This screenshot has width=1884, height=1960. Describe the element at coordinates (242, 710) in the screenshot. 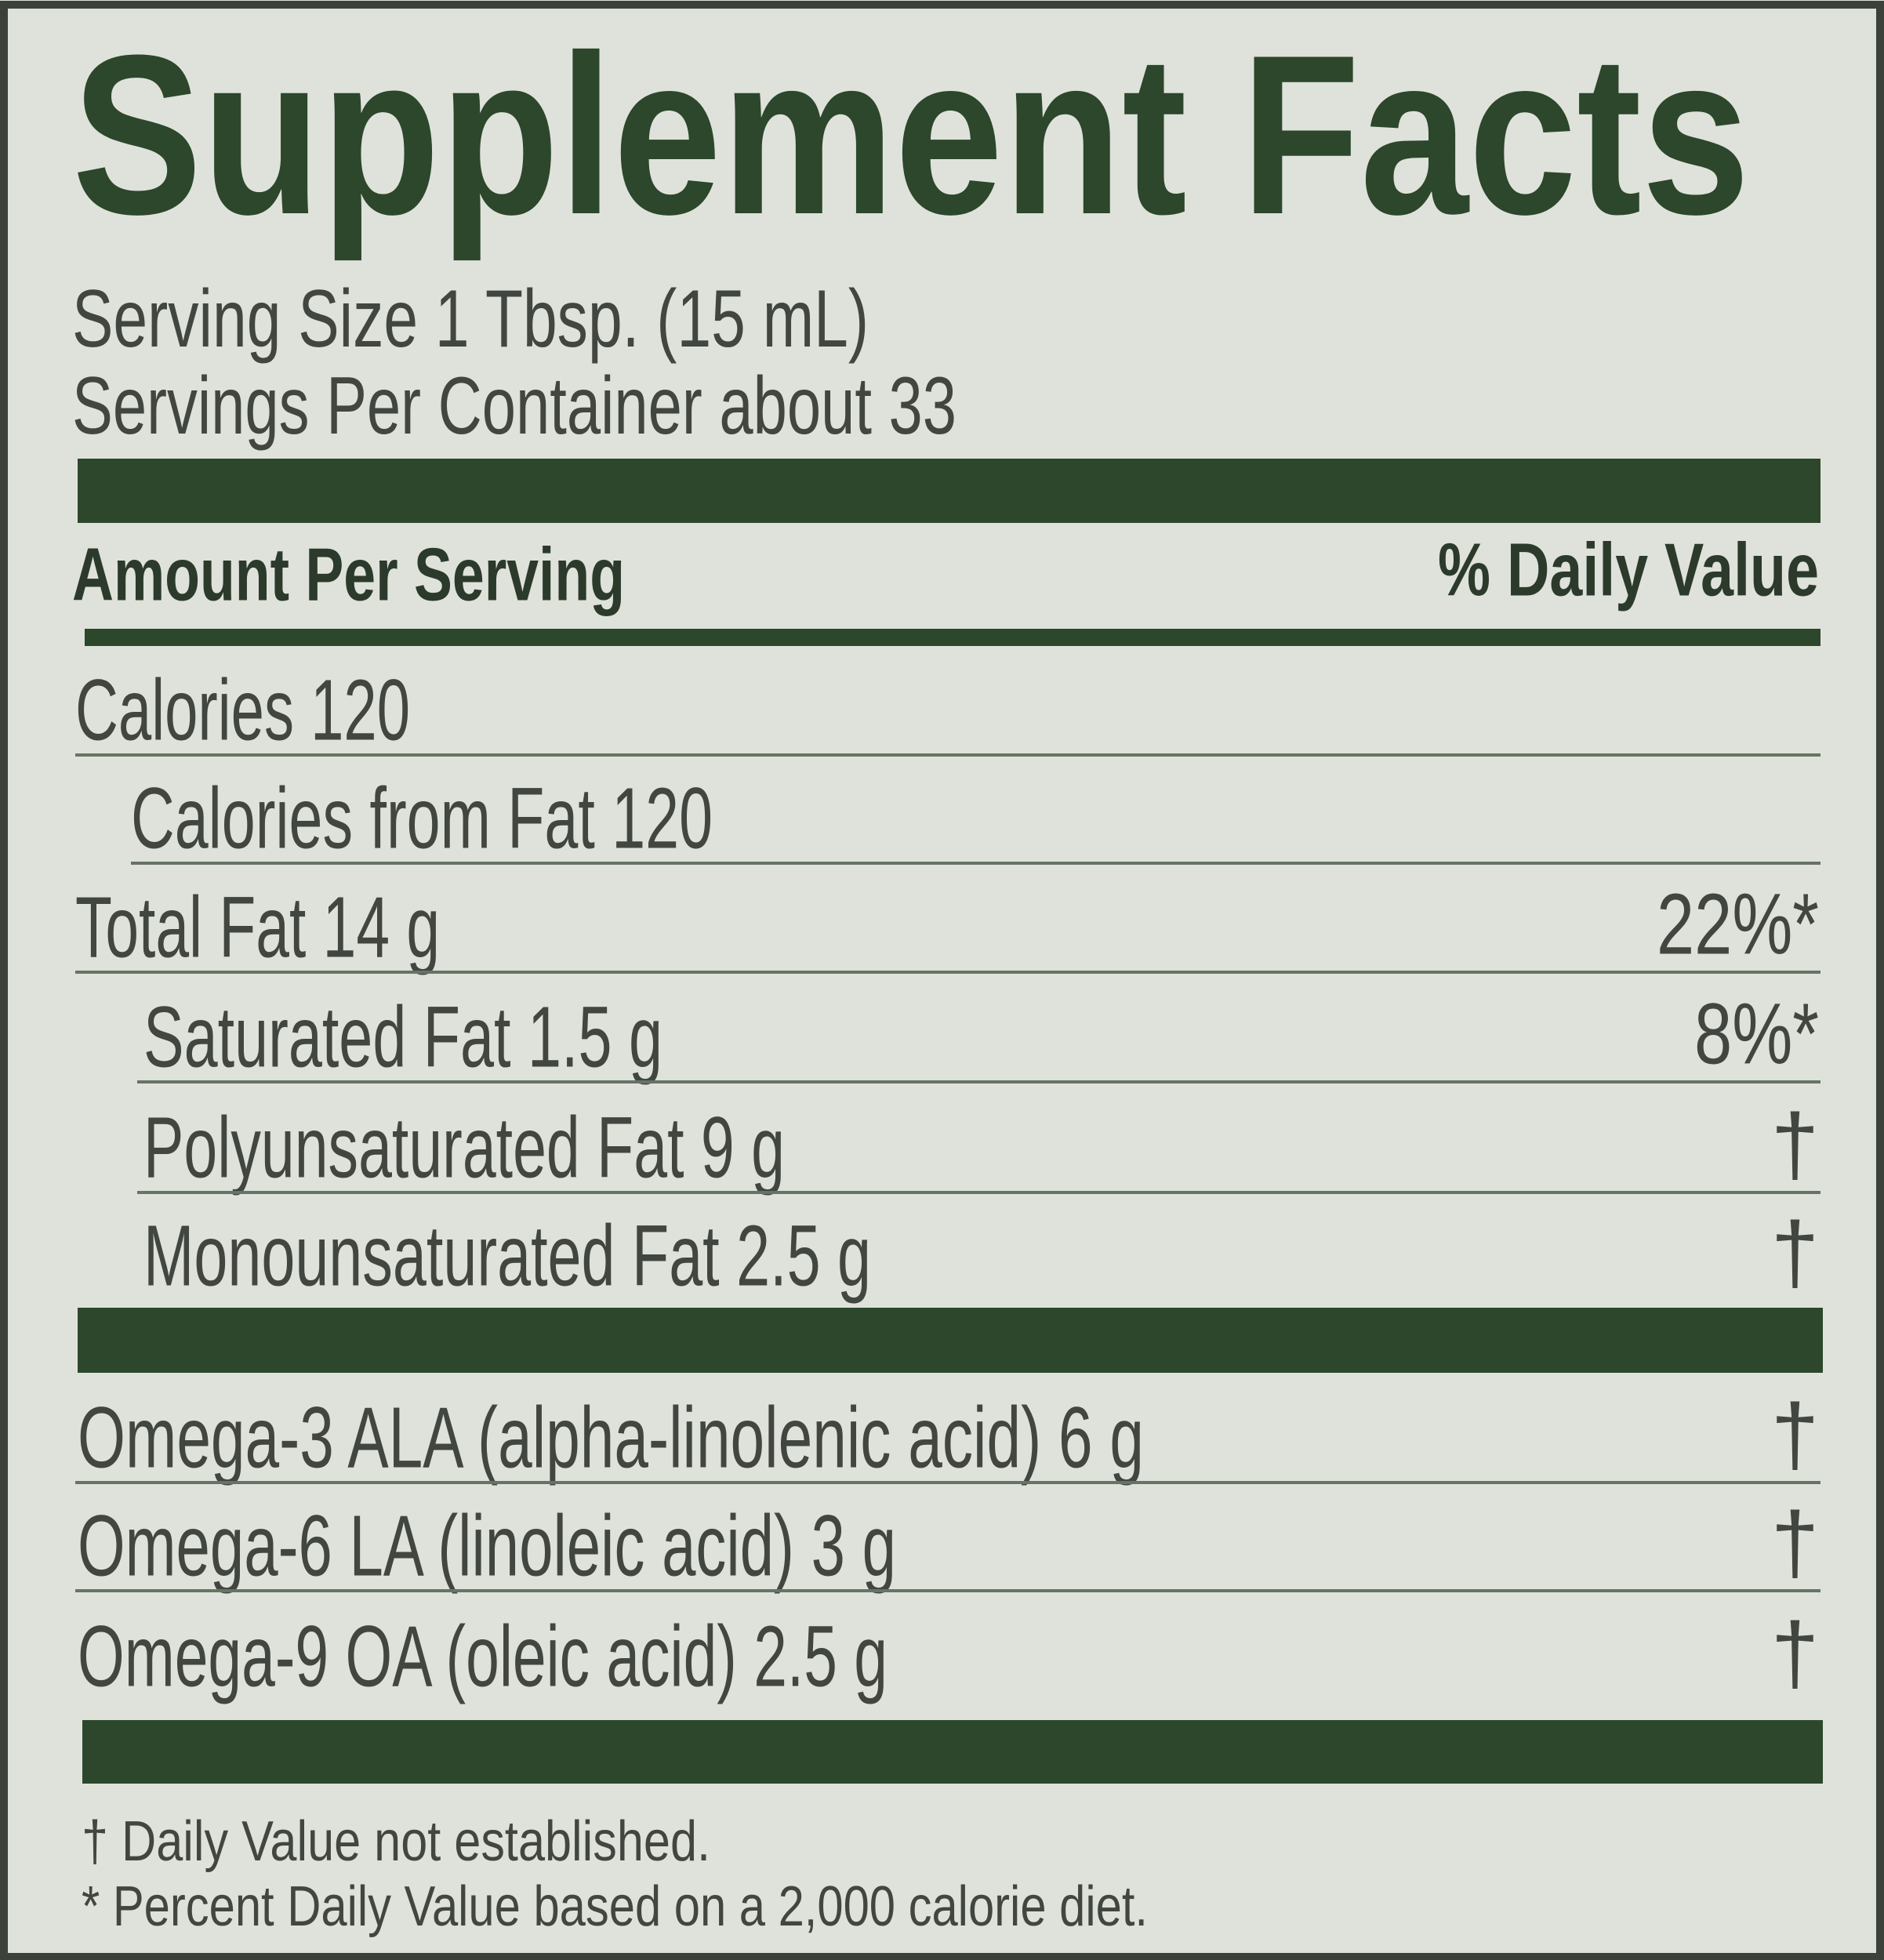

I see `row-label: Calories 120` at that location.